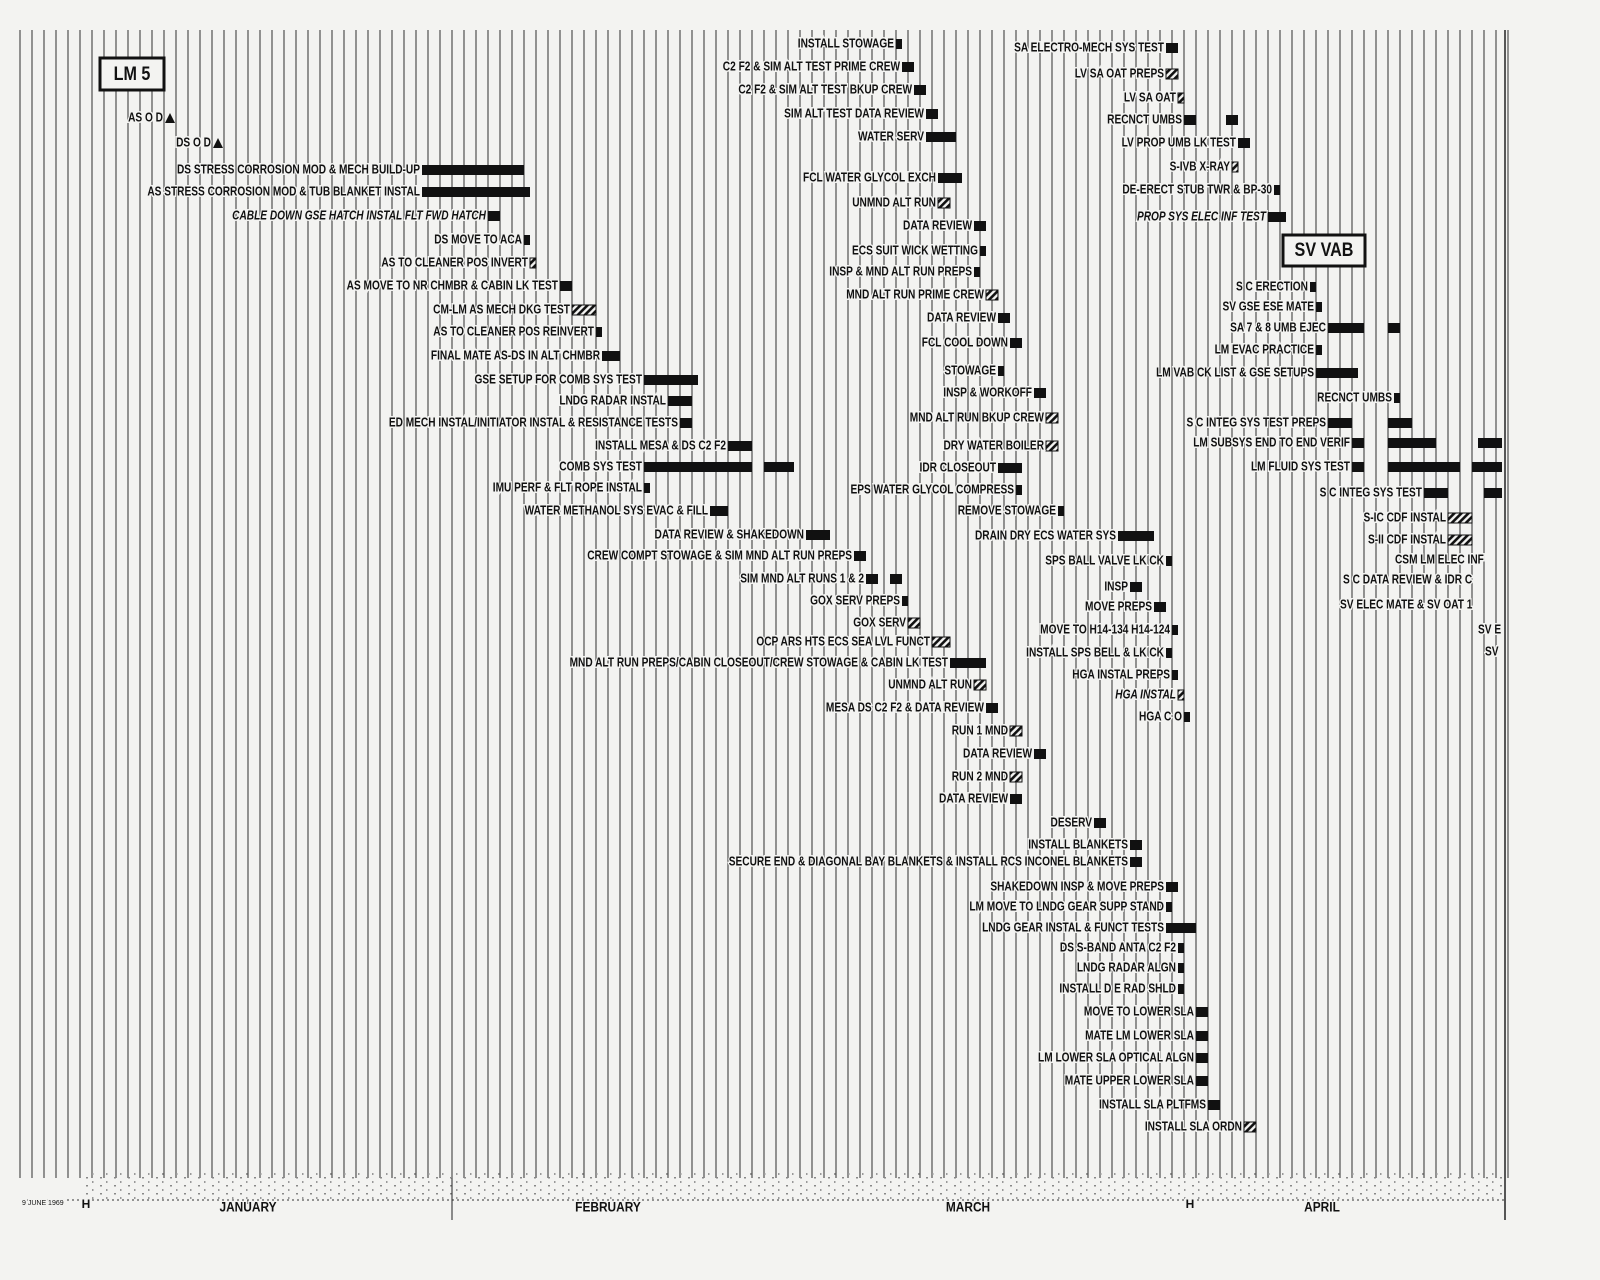  Describe the element at coordinates (1139, 1035) in the screenshot. I see `task-label: MATE LM LOWER SLA` at that location.